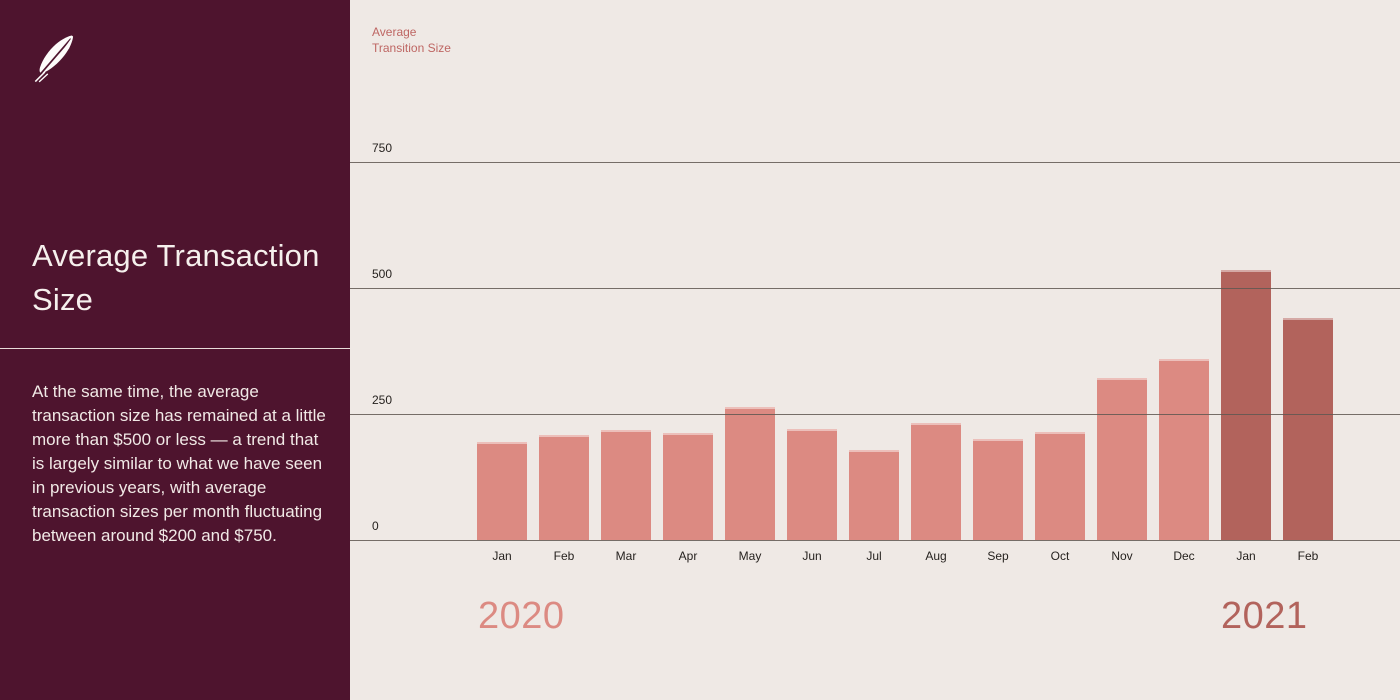  What do you see at coordinates (1122, 459) in the screenshot?
I see `bar-nov-2020` at bounding box center [1122, 459].